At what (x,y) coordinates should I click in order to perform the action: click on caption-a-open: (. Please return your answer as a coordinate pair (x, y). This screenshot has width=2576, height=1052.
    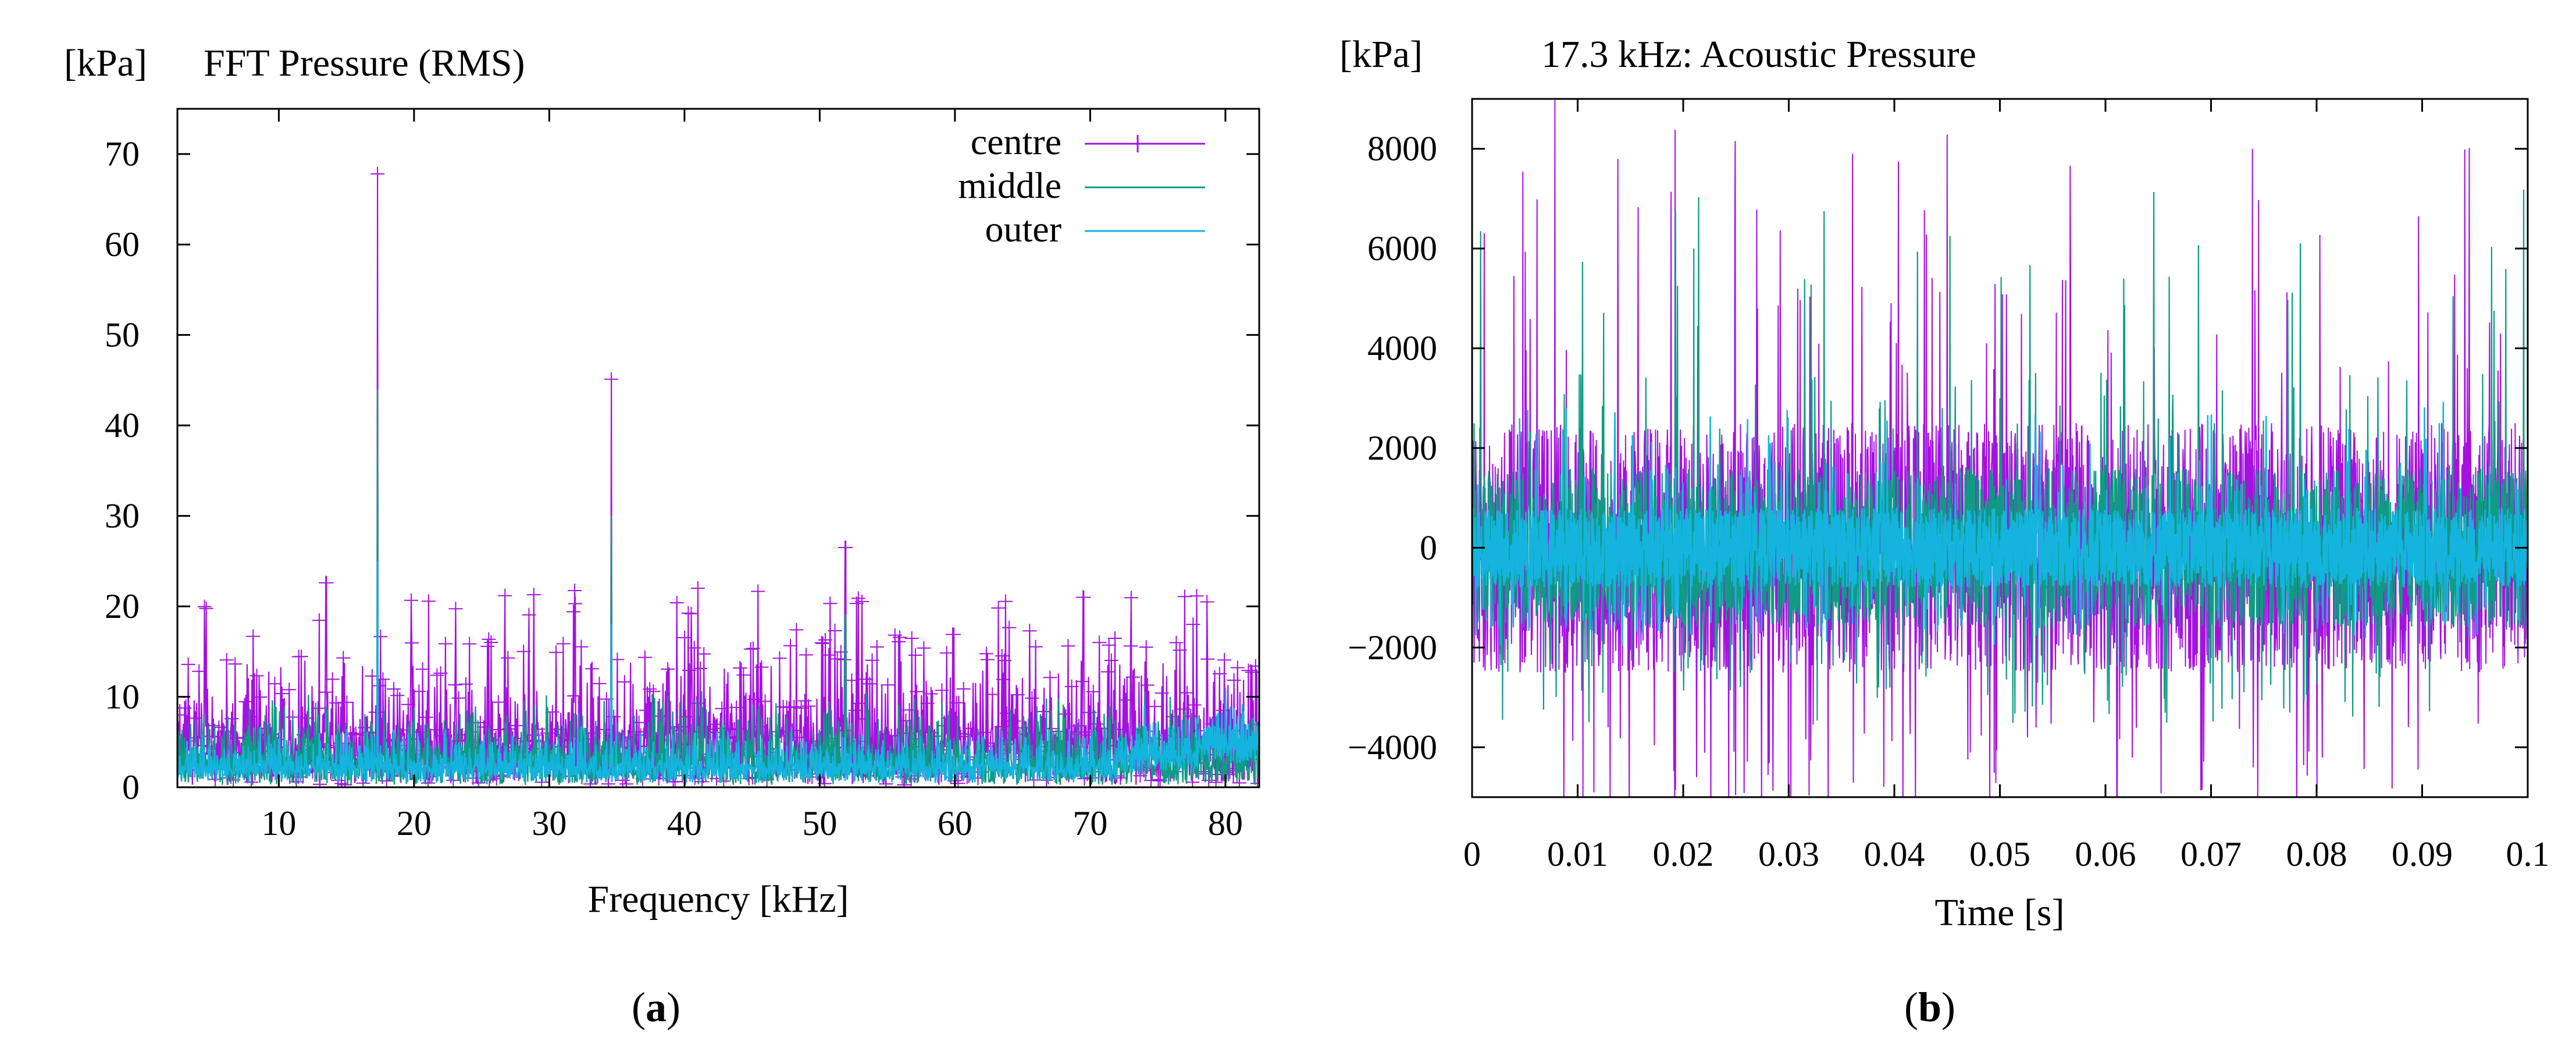
    Looking at the image, I should click on (639, 1007).